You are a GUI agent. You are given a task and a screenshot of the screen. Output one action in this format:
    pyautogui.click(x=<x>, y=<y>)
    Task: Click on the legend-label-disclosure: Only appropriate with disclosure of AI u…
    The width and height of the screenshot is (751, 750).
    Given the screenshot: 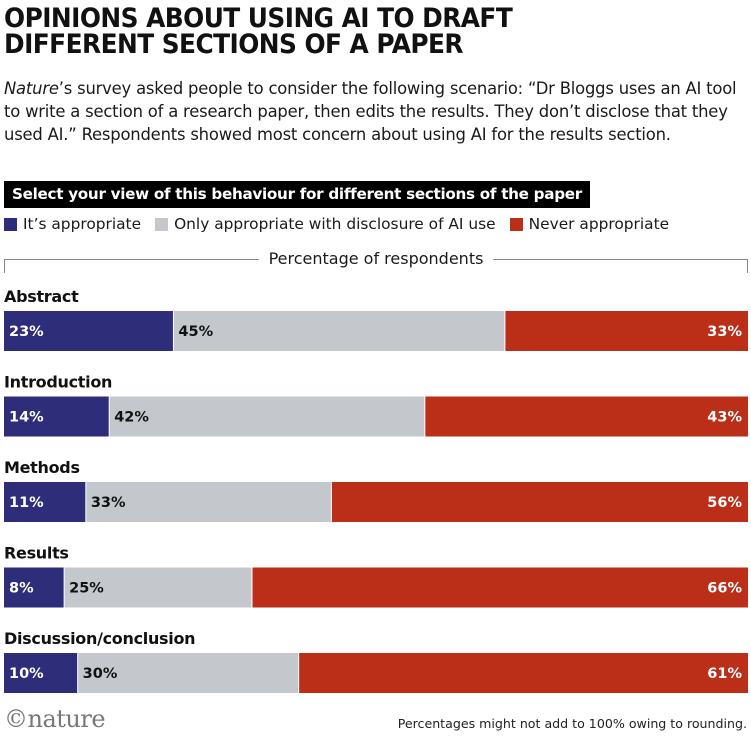 What is the action you would take?
    pyautogui.click(x=335, y=224)
    